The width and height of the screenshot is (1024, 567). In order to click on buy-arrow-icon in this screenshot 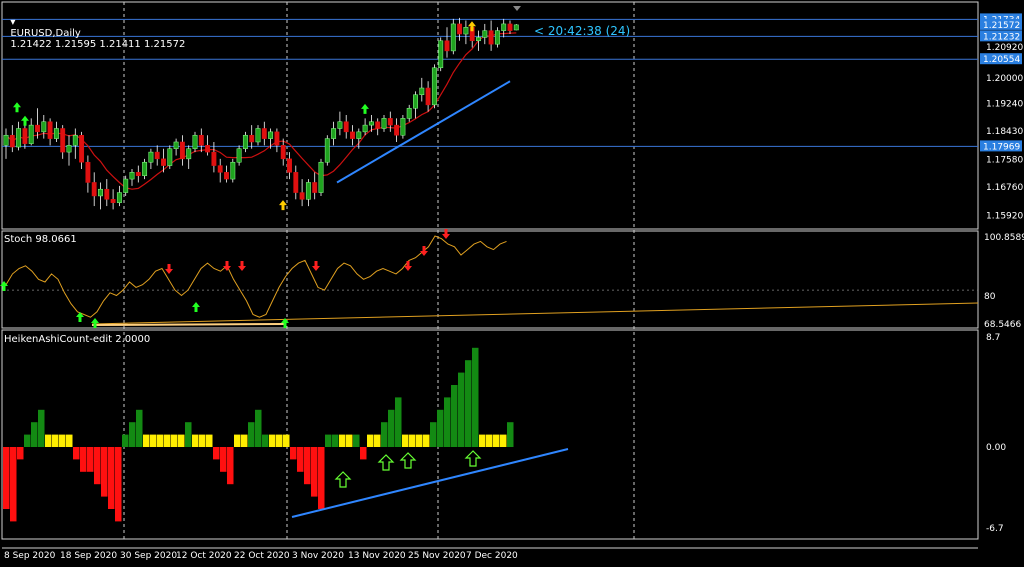, I will do `click(17, 107)`.